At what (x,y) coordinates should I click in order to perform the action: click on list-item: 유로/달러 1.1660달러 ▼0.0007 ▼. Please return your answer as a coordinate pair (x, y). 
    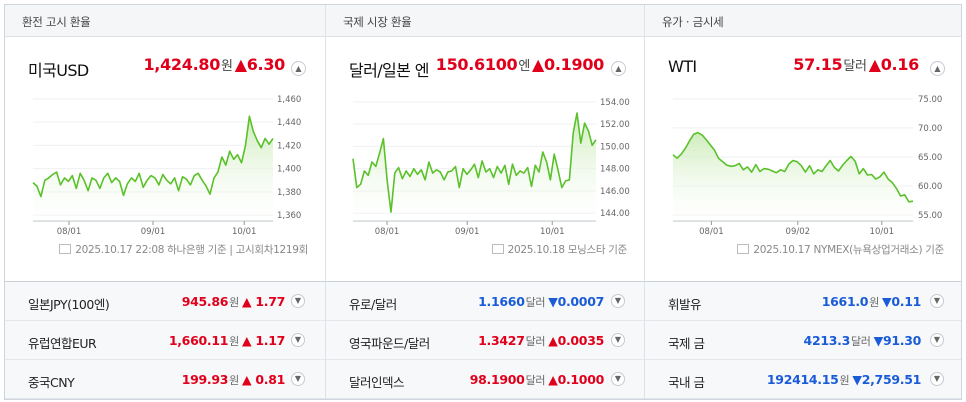
    Looking at the image, I should click on (485, 301).